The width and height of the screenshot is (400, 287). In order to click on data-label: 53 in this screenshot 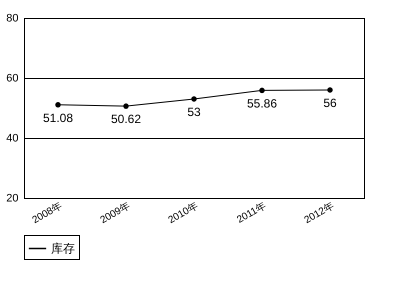, I will do `click(194, 112)`.